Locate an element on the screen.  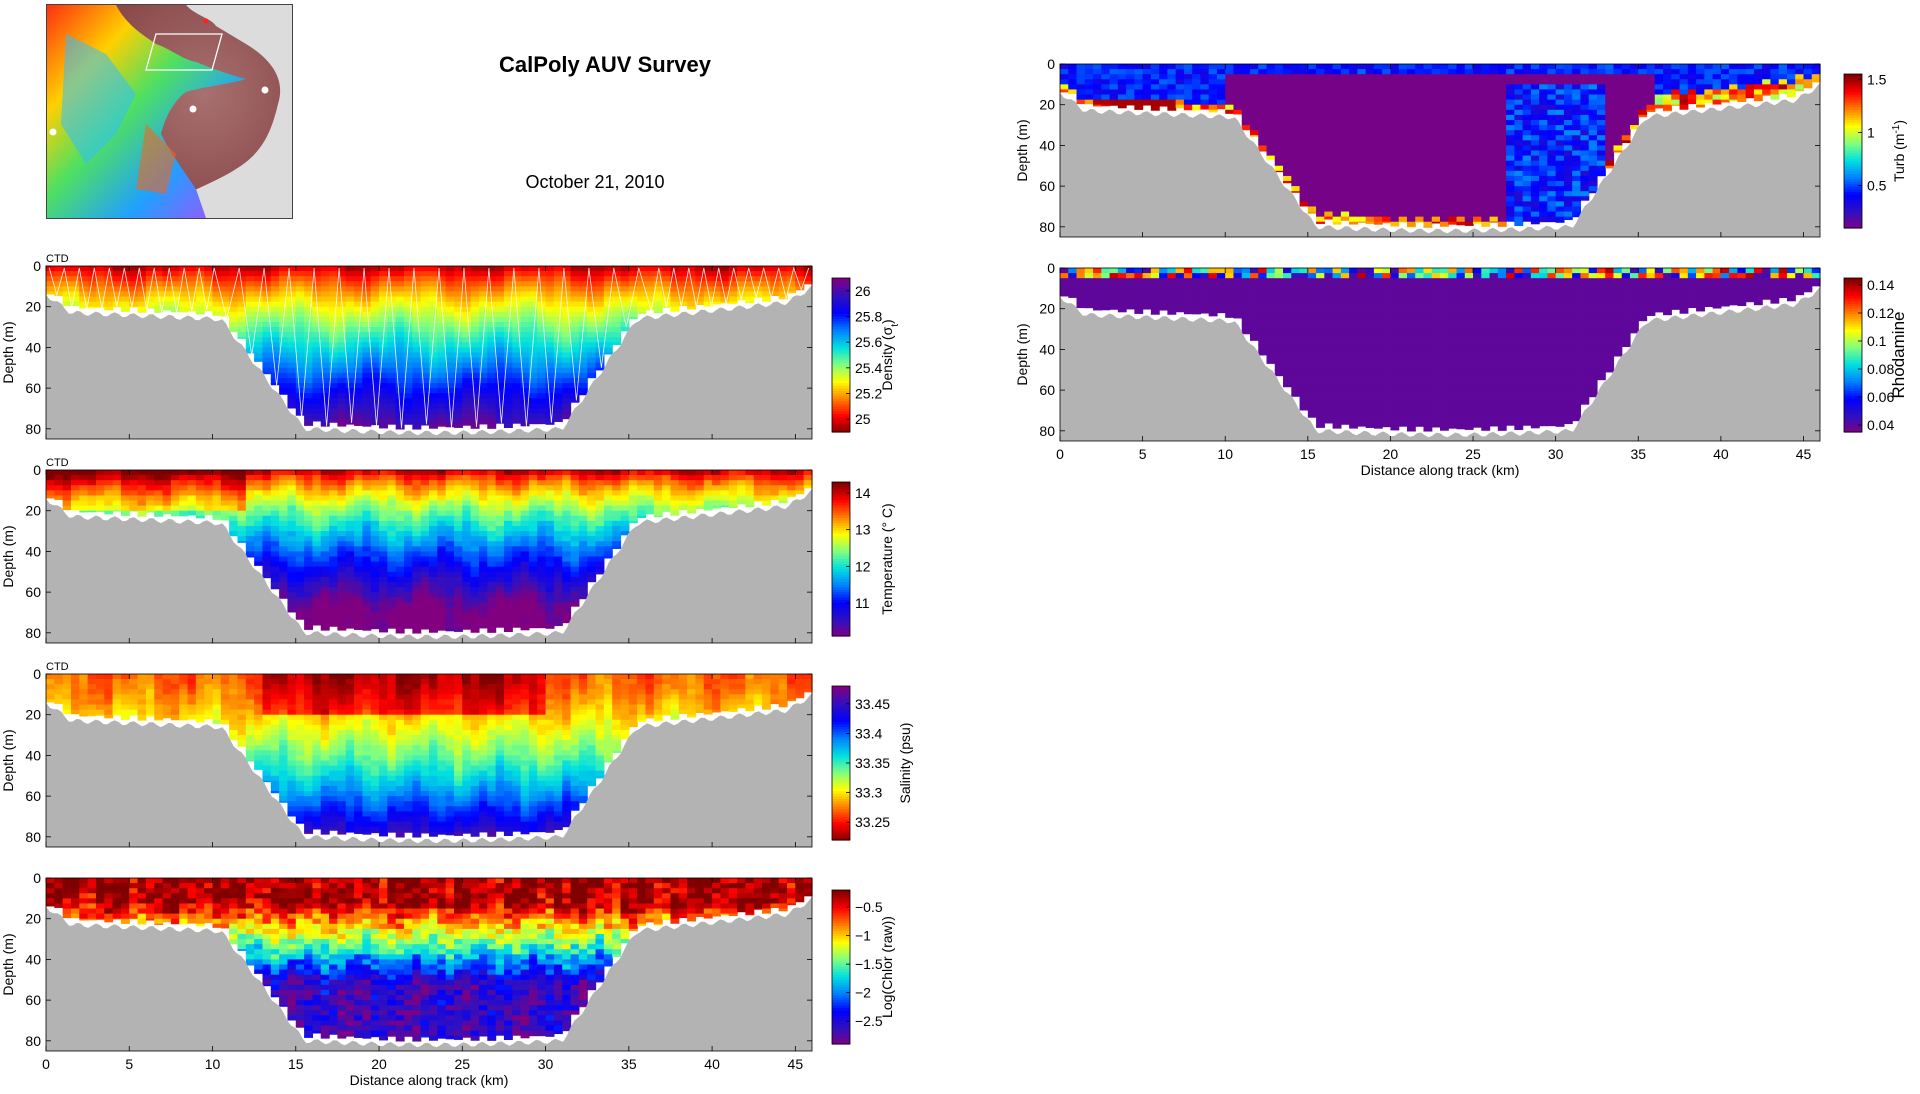
relief-map-icon is located at coordinates (169, 111).